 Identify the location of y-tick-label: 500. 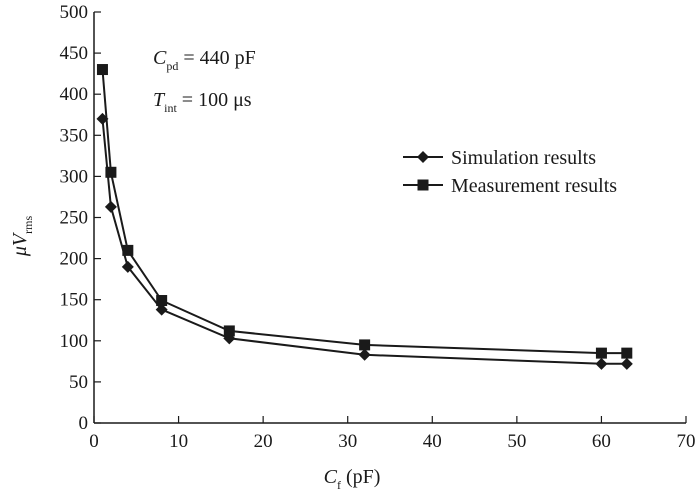
(74, 12).